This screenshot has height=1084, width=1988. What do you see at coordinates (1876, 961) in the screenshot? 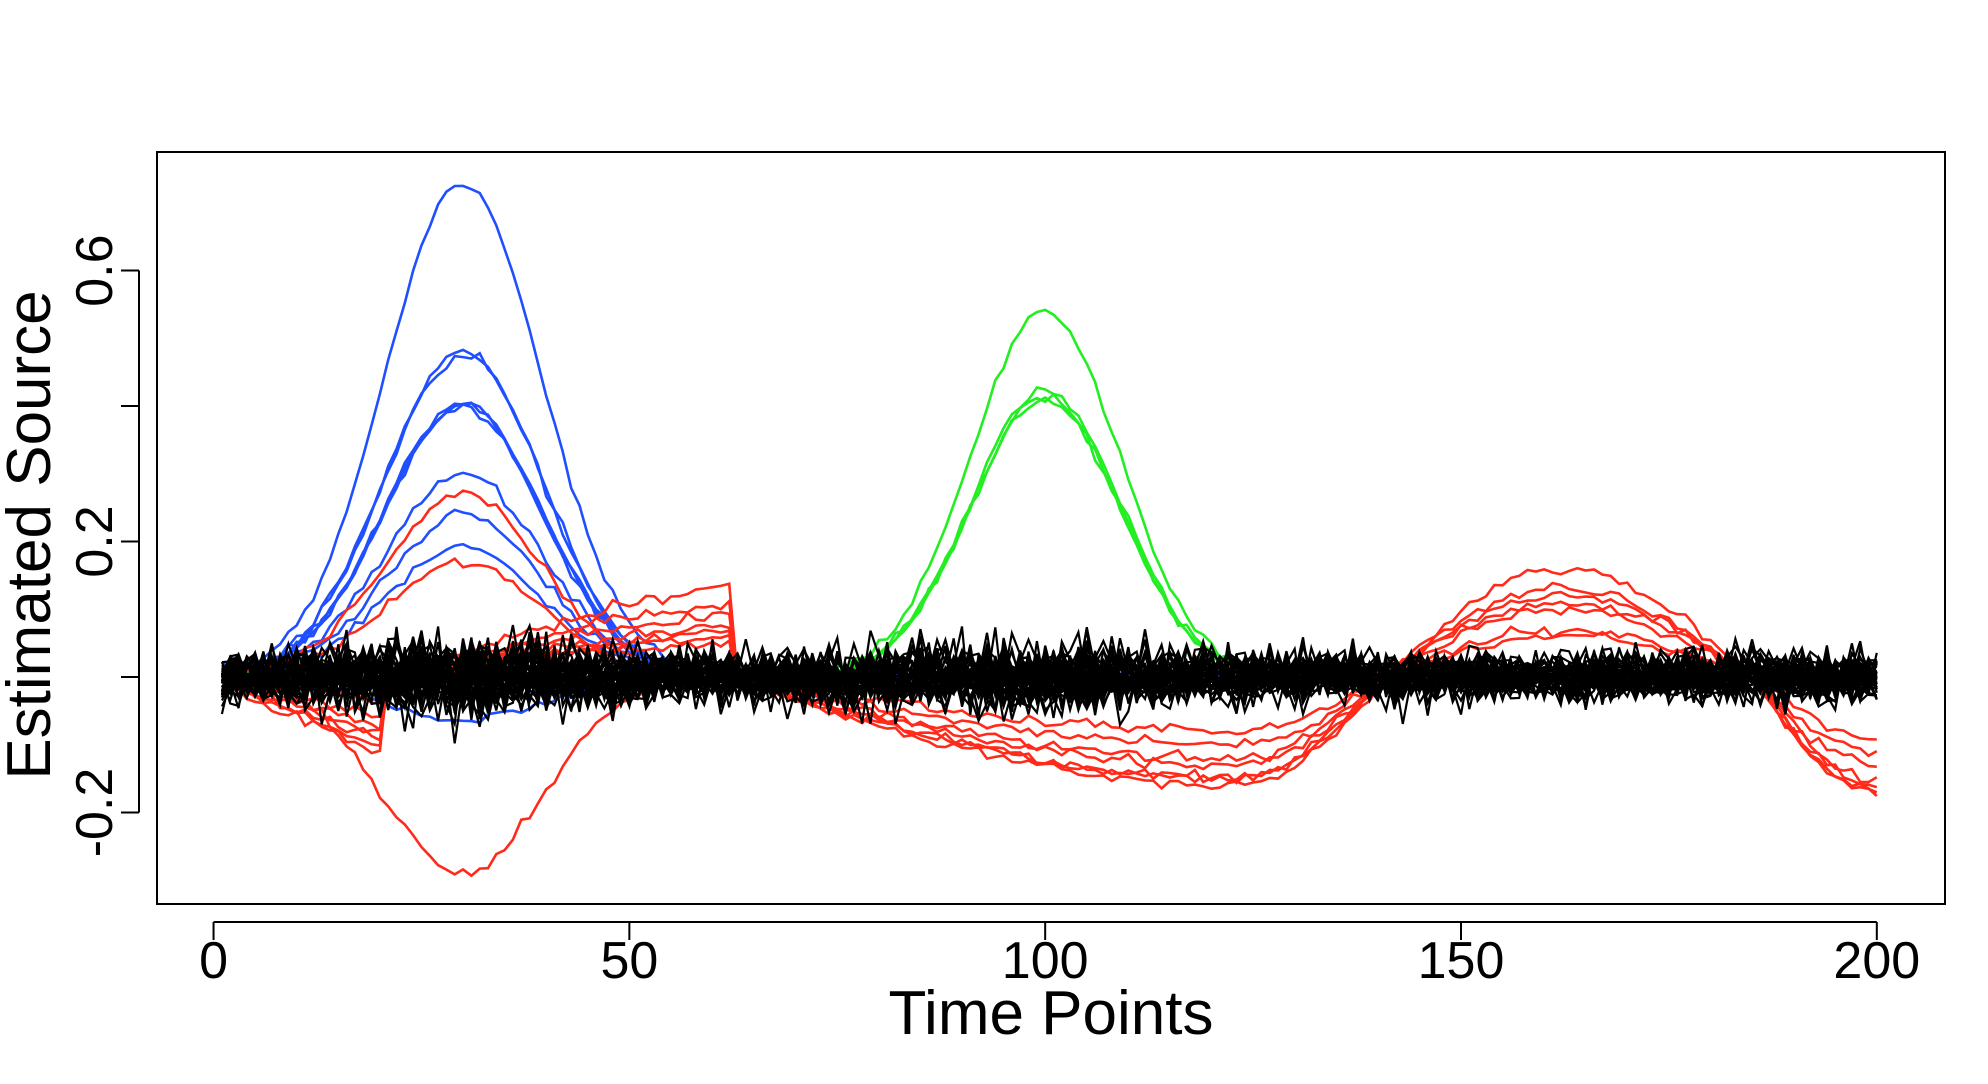
I see `x-tick-label: 200` at bounding box center [1876, 961].